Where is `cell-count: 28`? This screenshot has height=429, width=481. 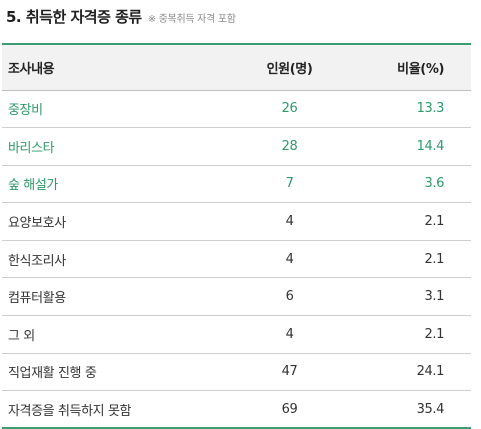 cell-count: 28 is located at coordinates (289, 146).